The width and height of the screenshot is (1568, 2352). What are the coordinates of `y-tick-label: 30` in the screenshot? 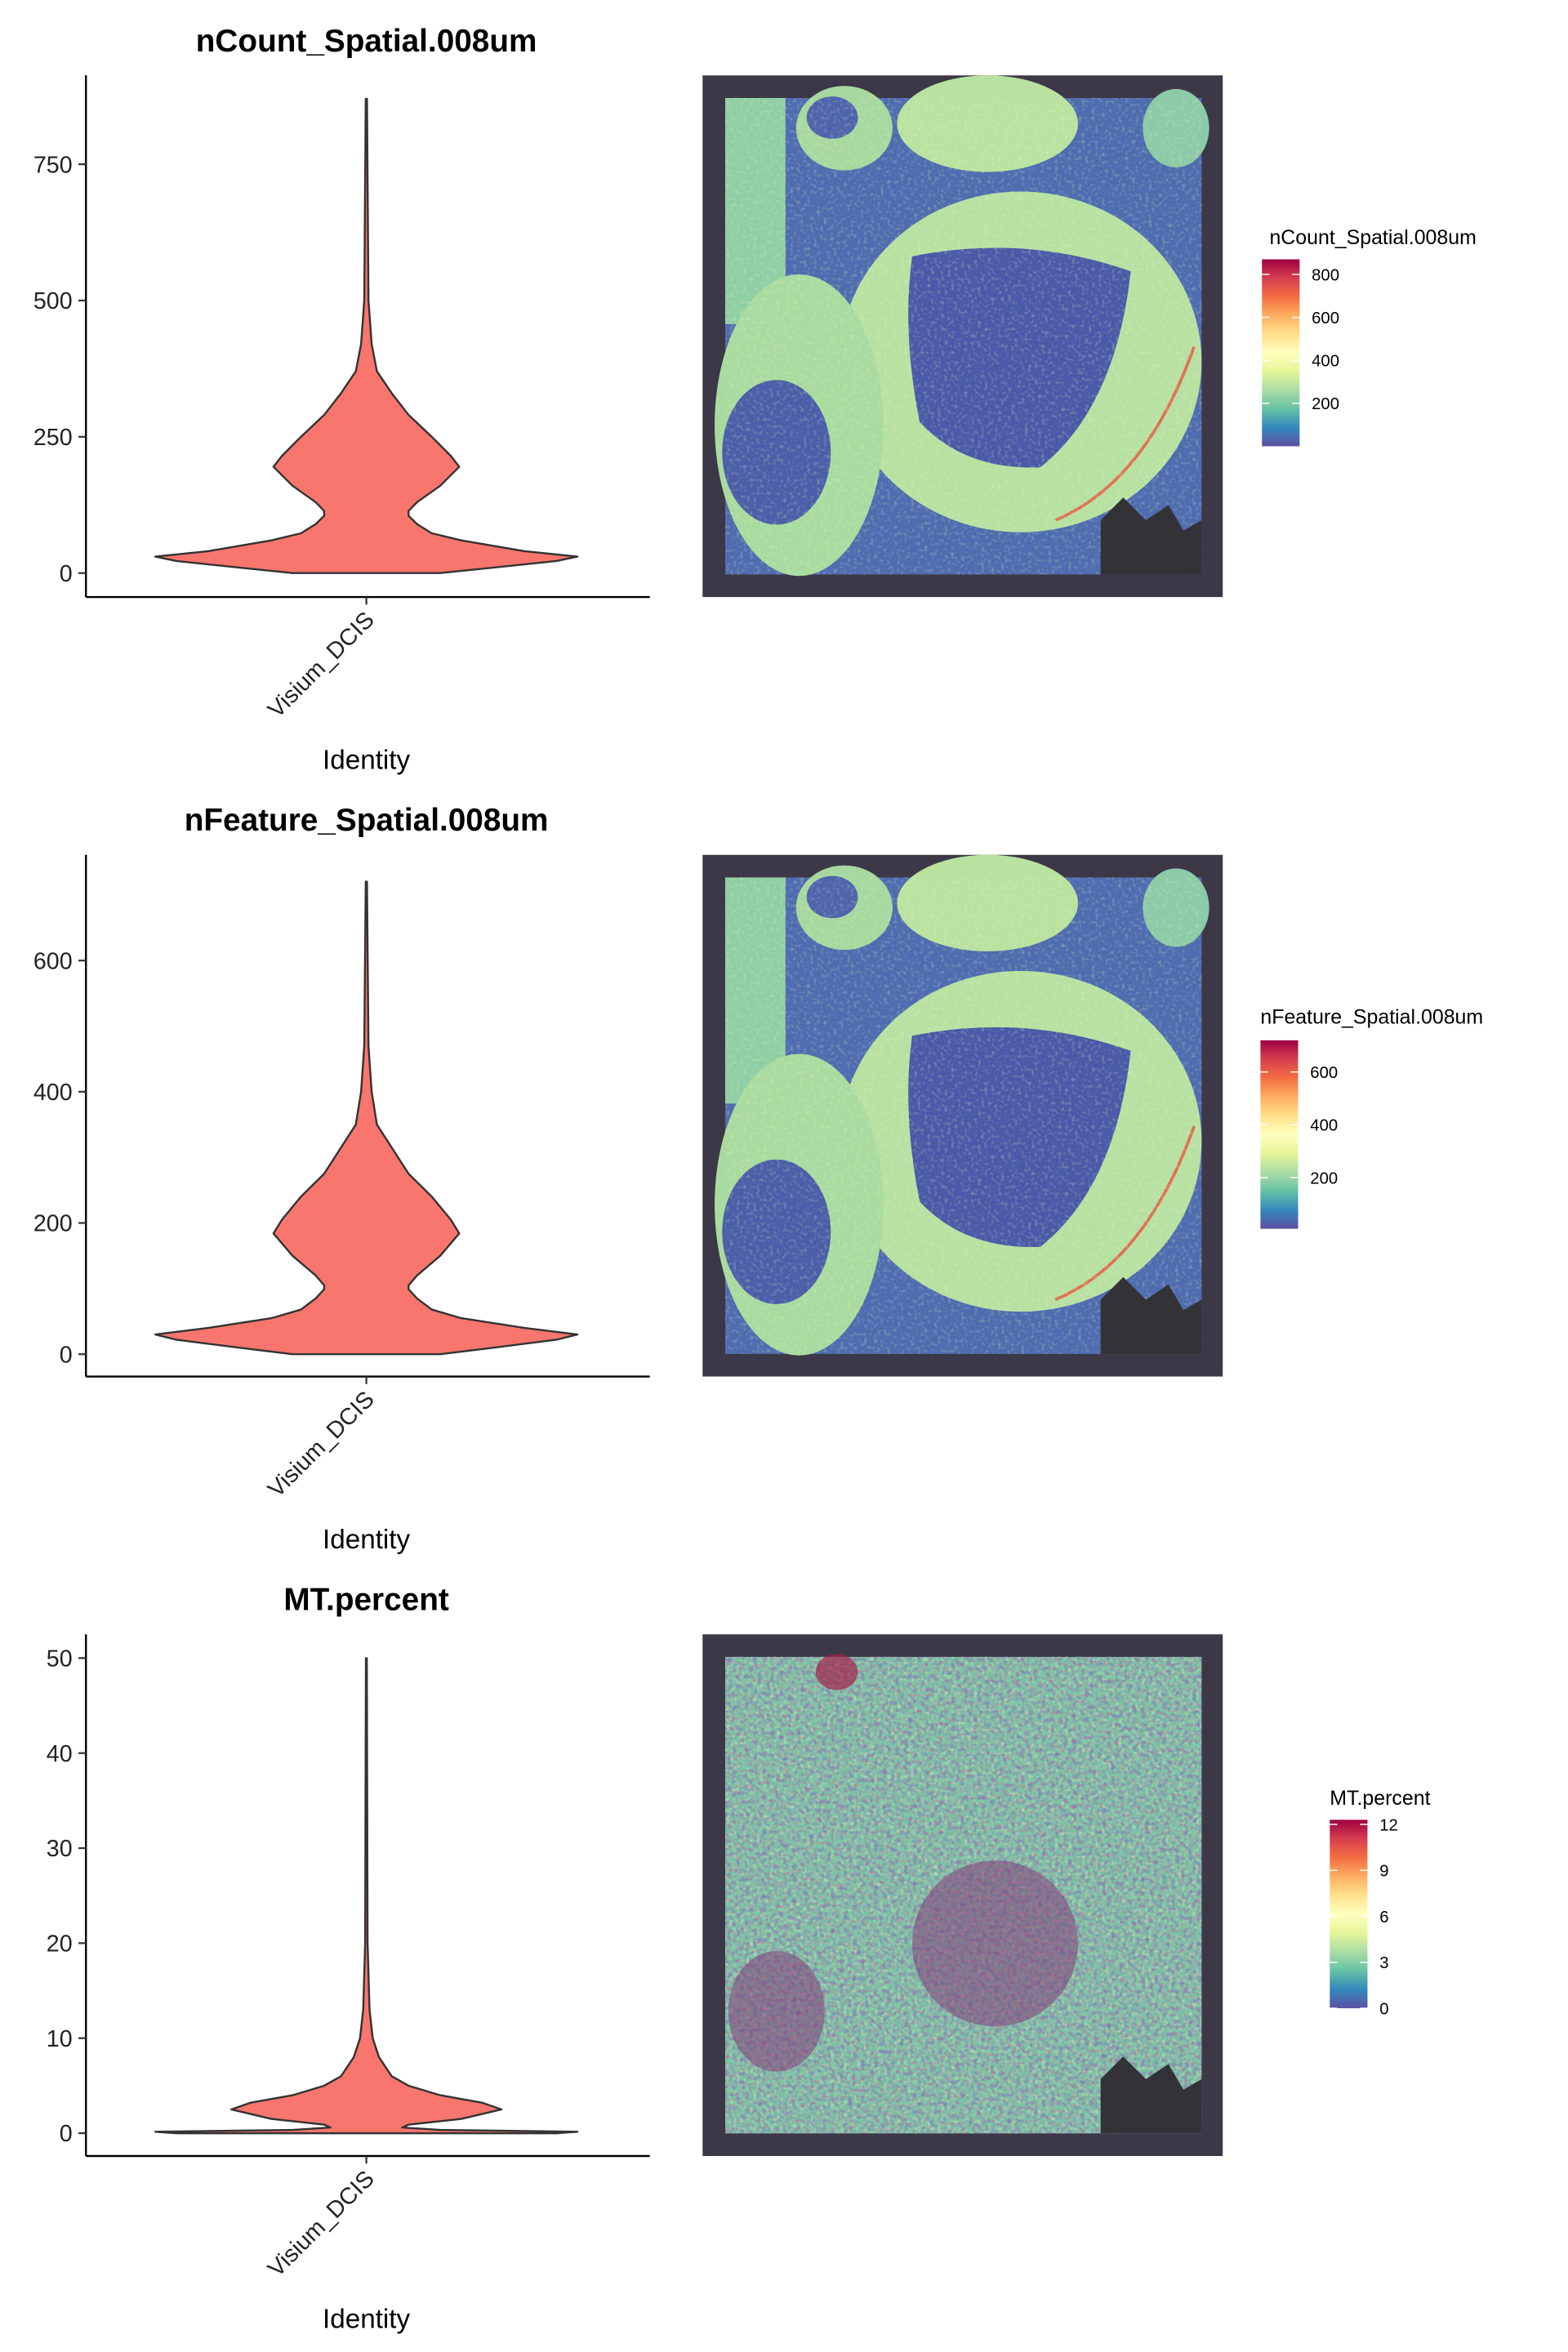 It's located at (60, 1849).